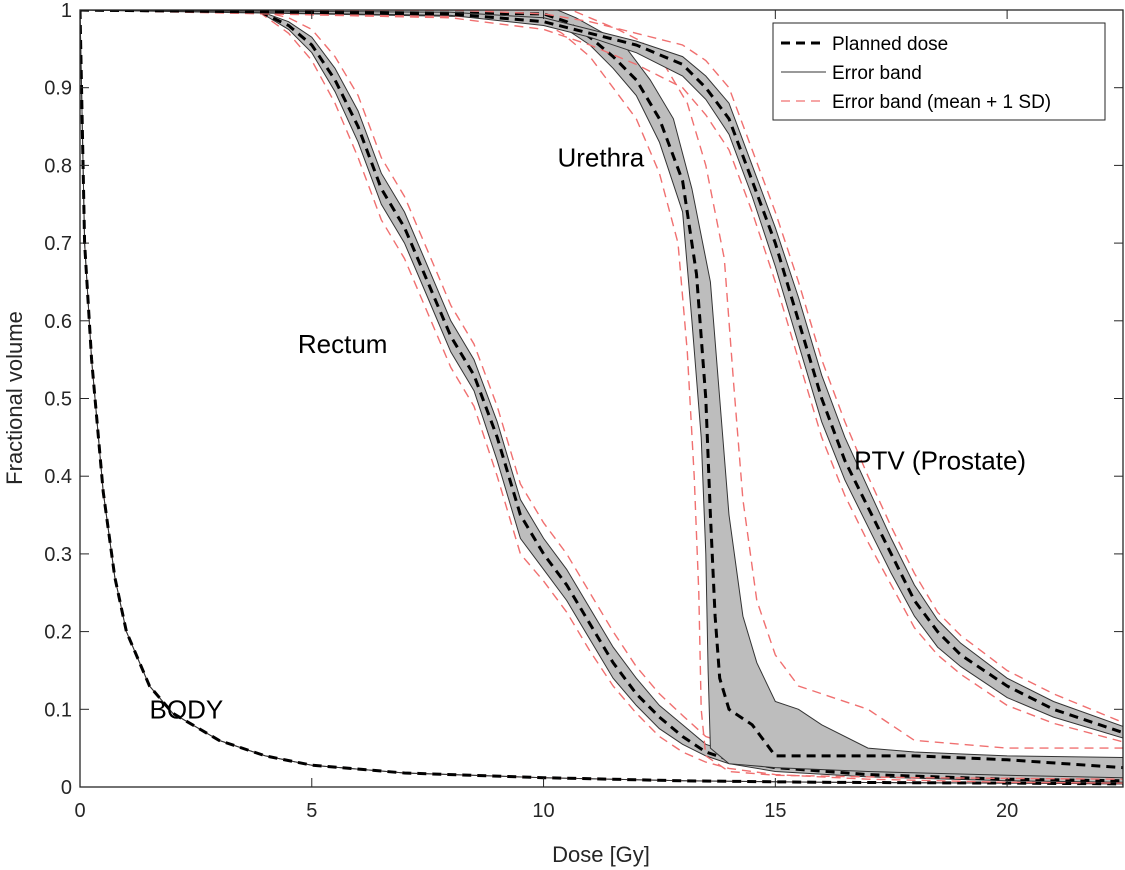 The width and height of the screenshot is (1125, 870). I want to click on y-tick-label: 0.9, so click(58, 89).